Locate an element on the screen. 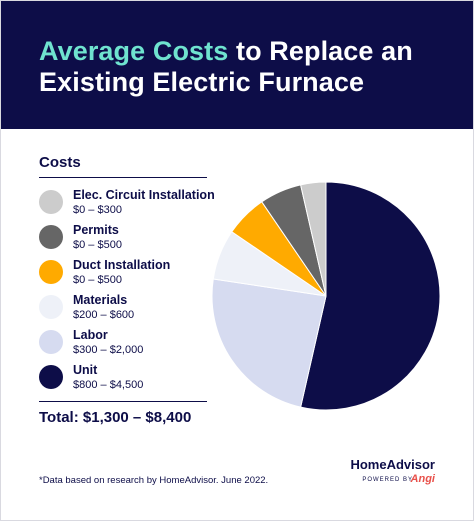  title-rest: to Replace an is located at coordinates (320, 51).